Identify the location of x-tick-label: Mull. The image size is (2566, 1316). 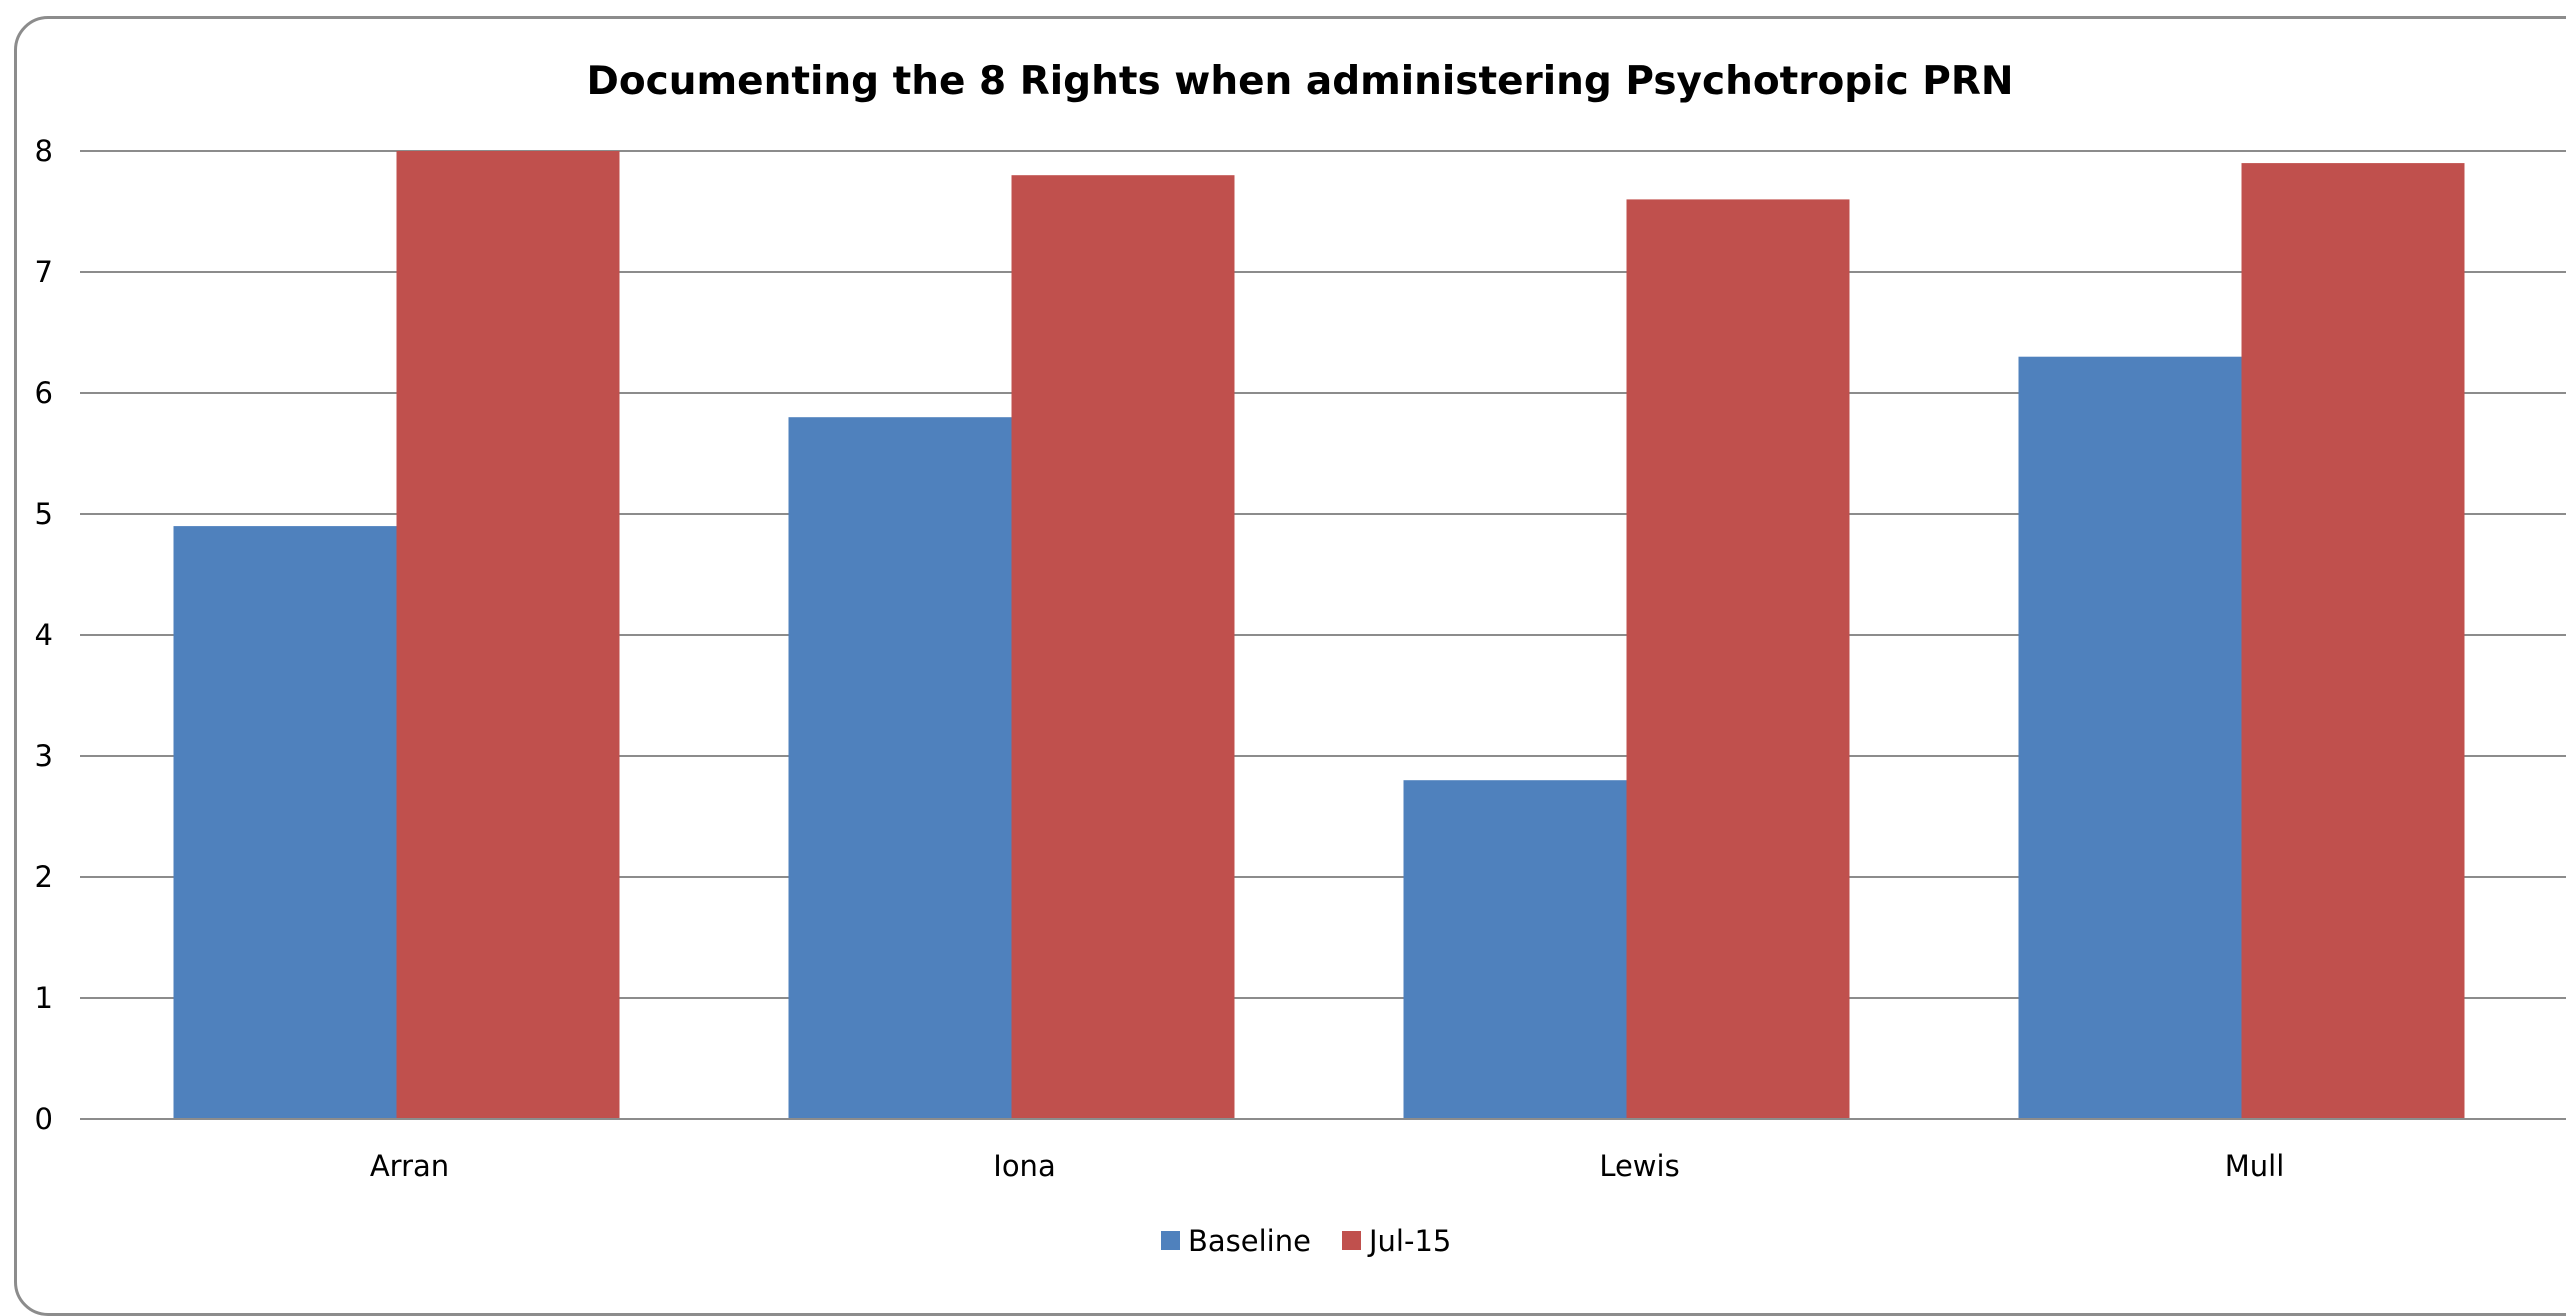
(2255, 1166).